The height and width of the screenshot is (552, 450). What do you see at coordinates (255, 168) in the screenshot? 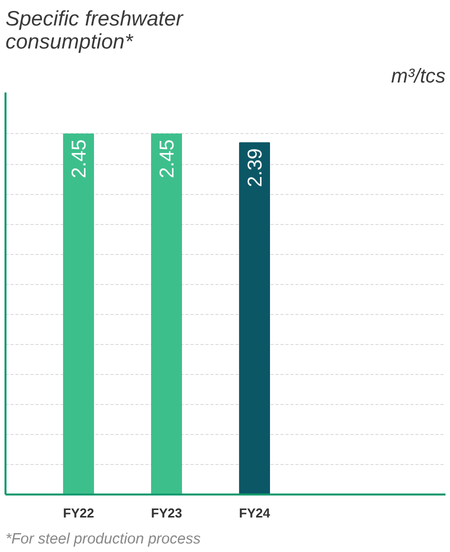
I see `data-label: 2.39` at bounding box center [255, 168].